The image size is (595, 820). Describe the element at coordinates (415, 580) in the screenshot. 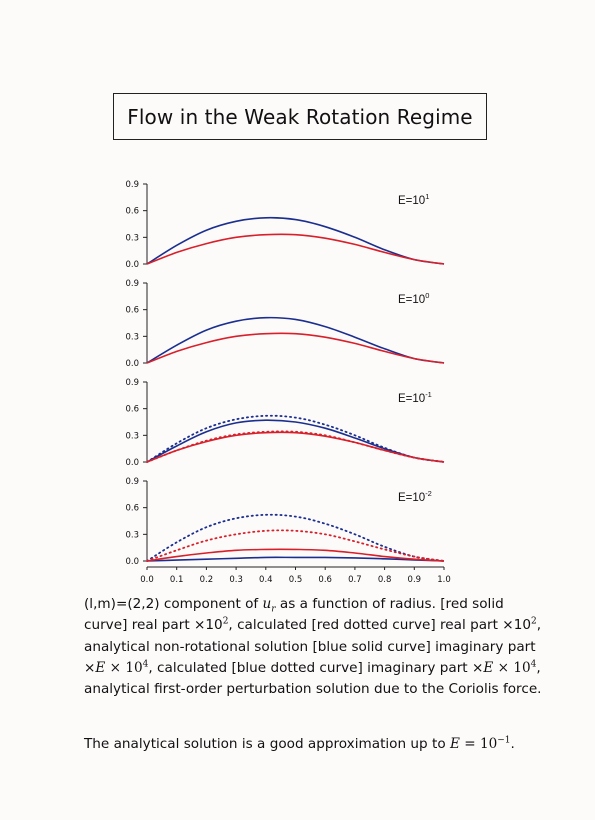

I see `x-tick-label: 0.9` at that location.